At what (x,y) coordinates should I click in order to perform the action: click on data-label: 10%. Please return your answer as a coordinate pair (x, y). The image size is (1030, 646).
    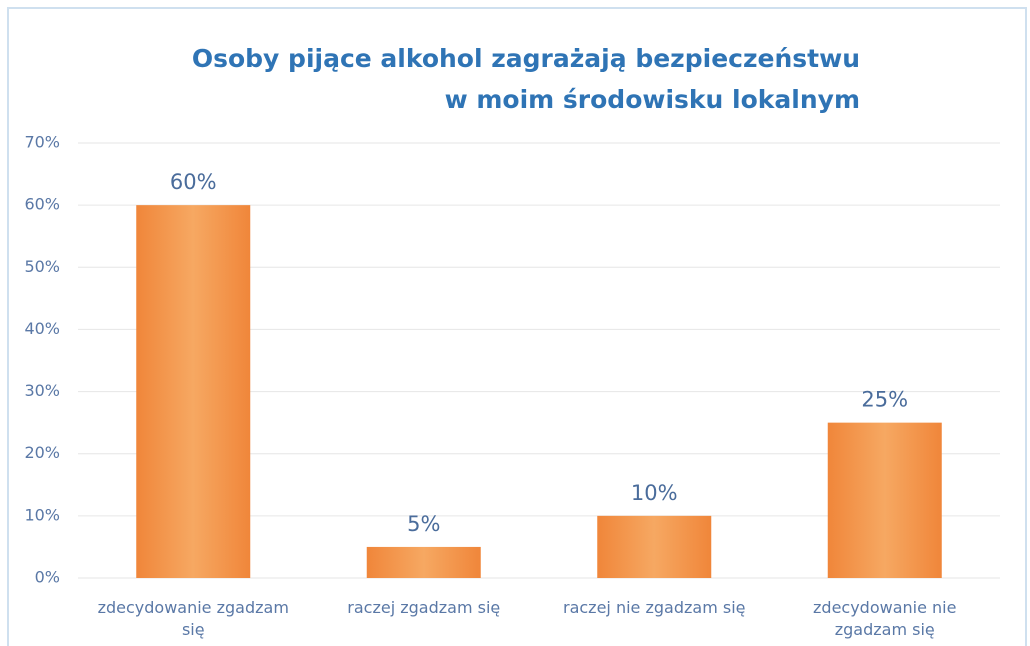
    Looking at the image, I should click on (654, 493).